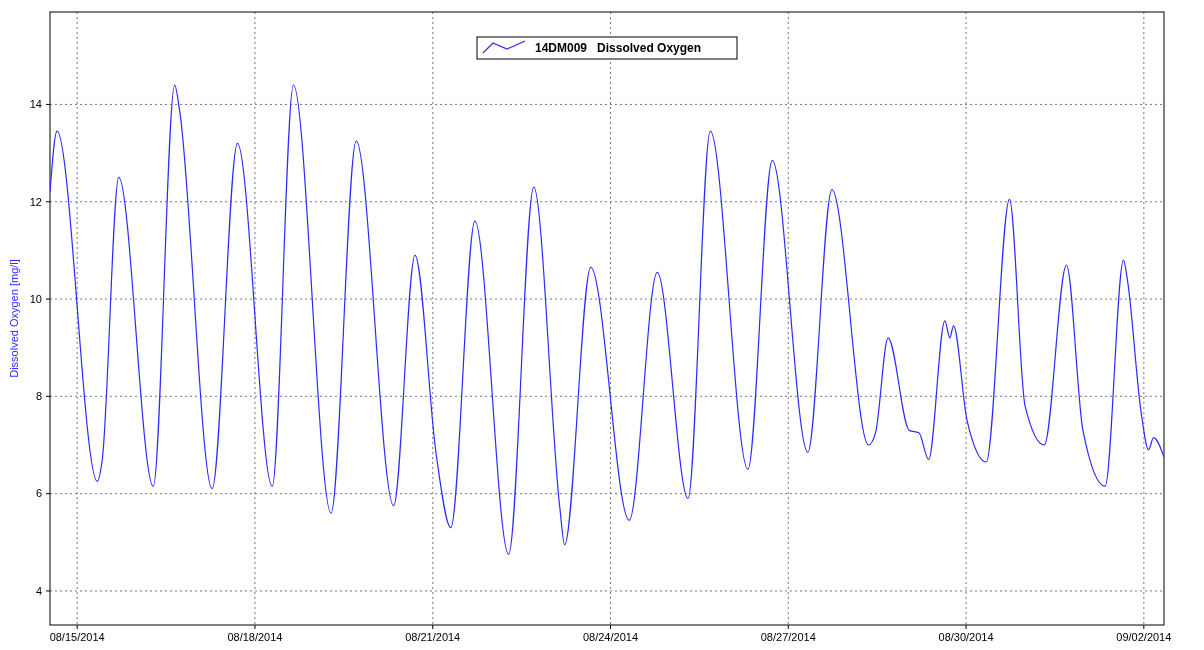 The width and height of the screenshot is (1204, 650). I want to click on y-tick-label: 14, so click(35, 104).